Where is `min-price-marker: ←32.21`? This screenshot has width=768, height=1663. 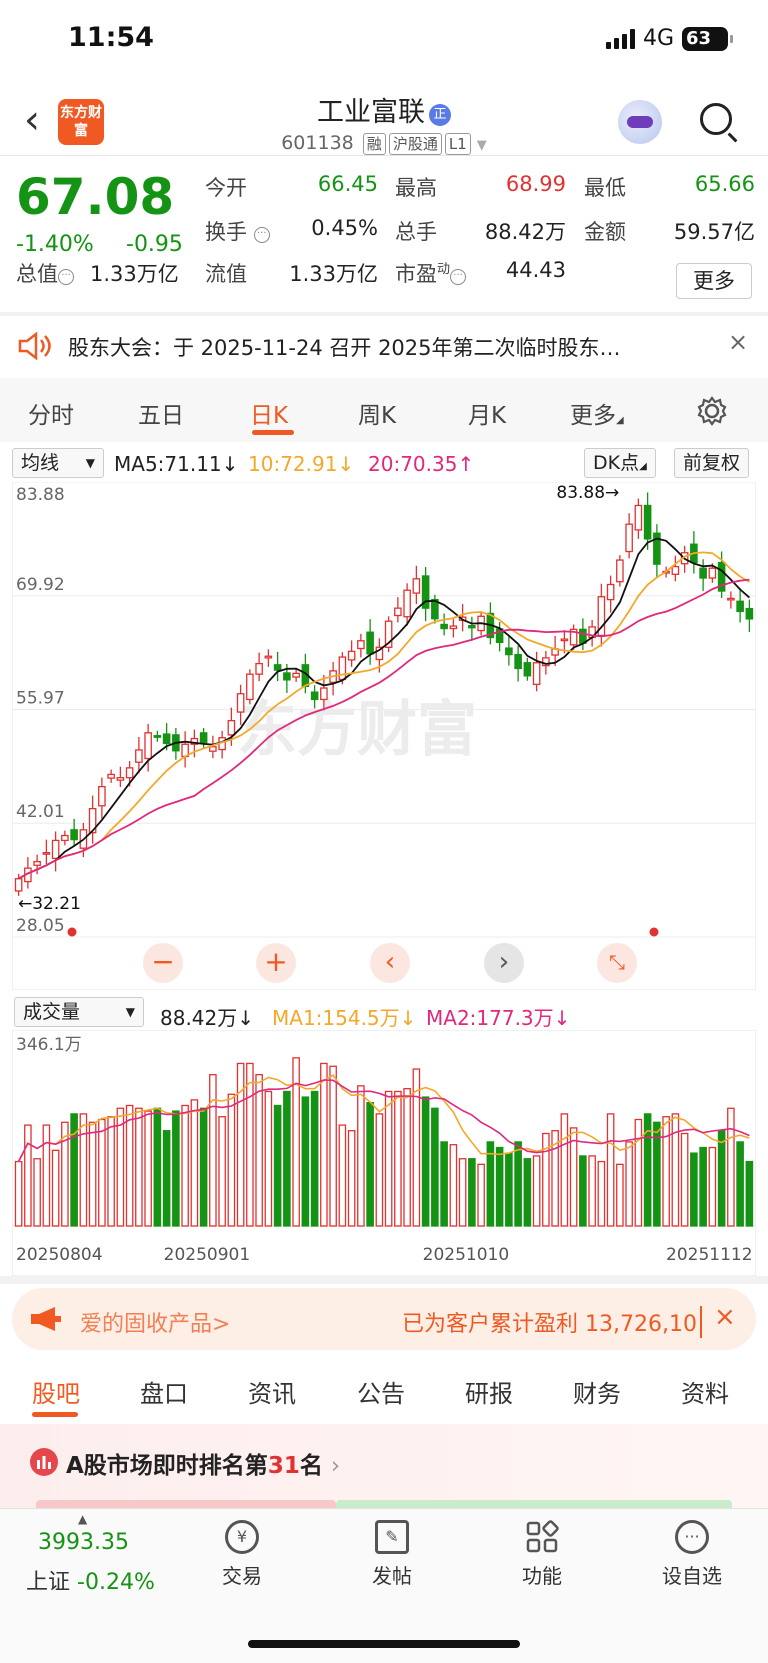 min-price-marker: ←32.21 is located at coordinates (49, 904).